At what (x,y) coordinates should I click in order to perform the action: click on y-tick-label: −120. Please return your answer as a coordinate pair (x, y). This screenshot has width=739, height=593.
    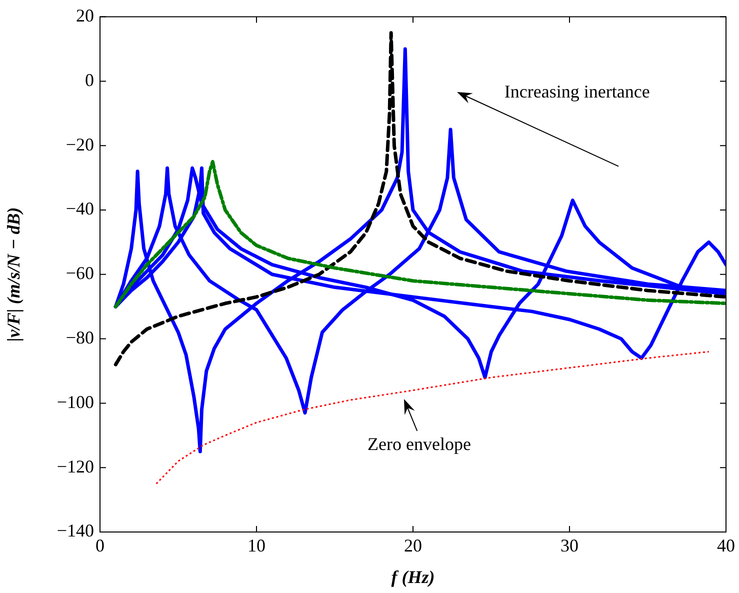
    Looking at the image, I should click on (75, 466).